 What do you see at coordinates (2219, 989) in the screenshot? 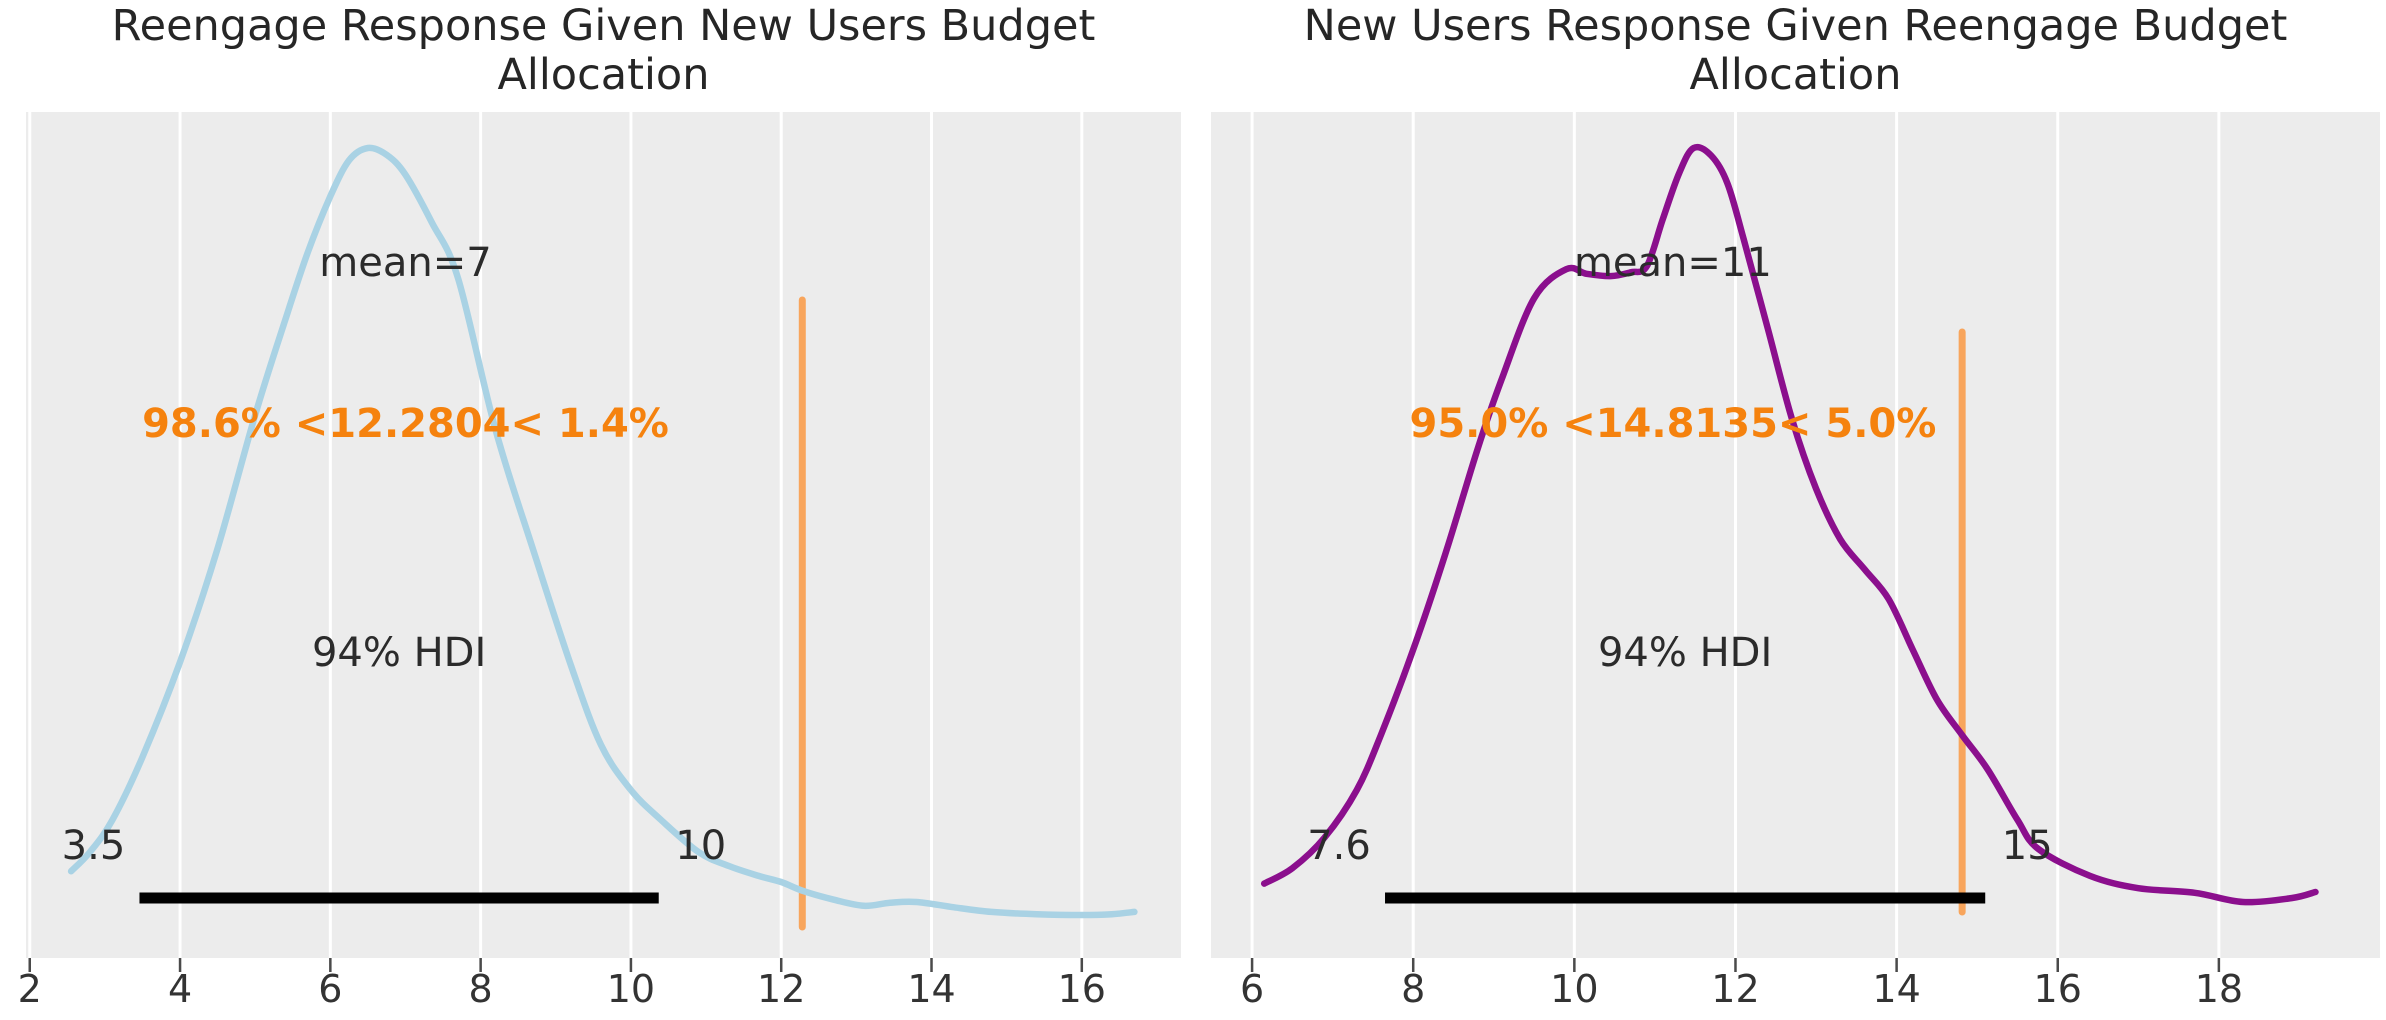
I see `x-tick-label: 18` at bounding box center [2219, 989].